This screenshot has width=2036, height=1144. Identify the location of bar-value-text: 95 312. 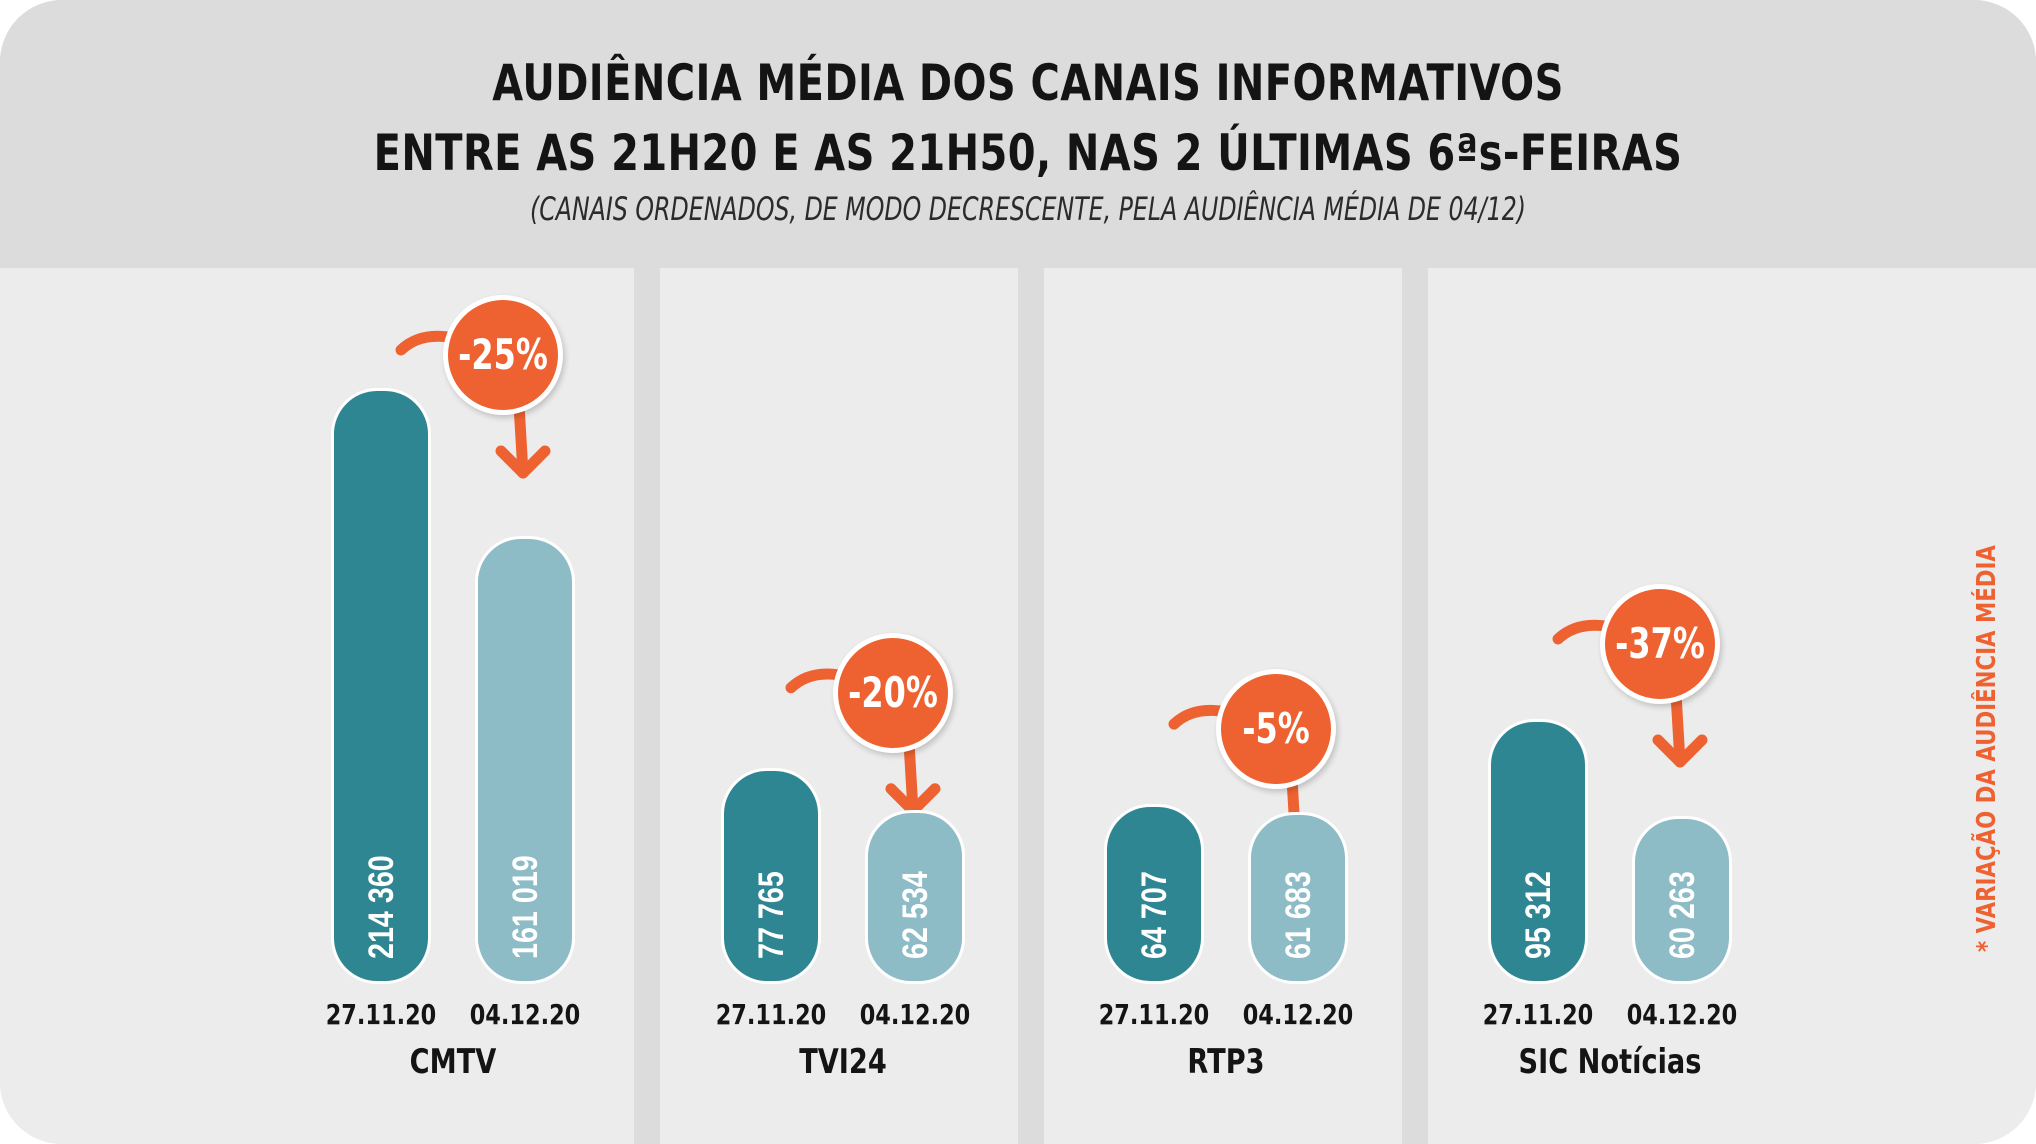
(1538, 915).